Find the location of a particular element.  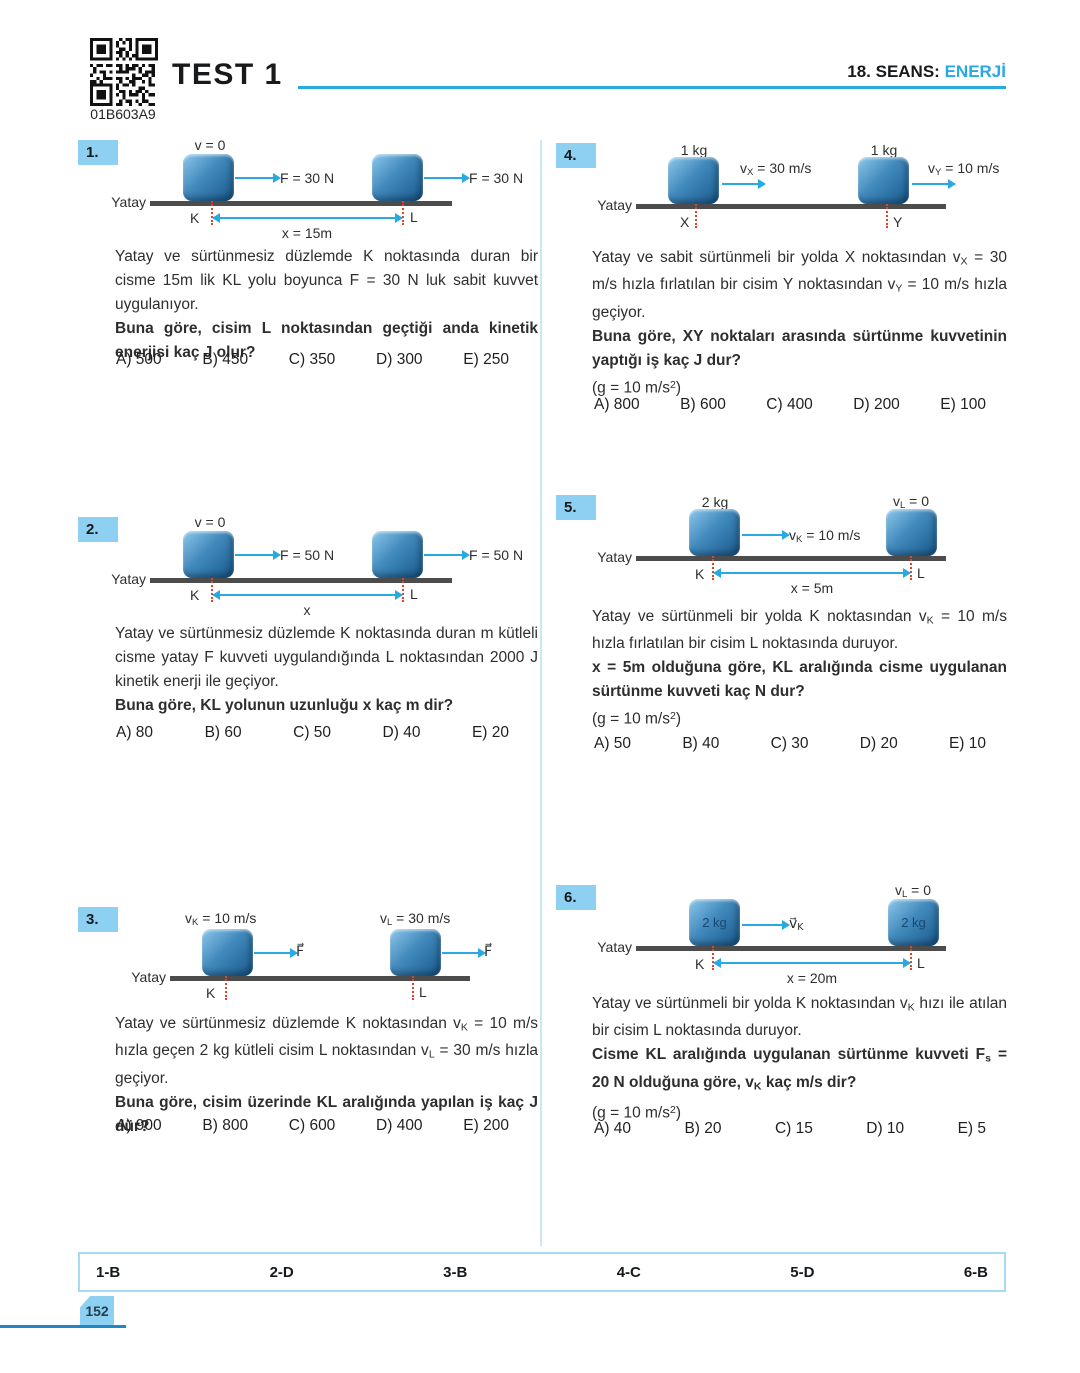

diagram: v = 0 F = 50 N F = 50 N Yatay K L x is located at coordinates (309, 637).